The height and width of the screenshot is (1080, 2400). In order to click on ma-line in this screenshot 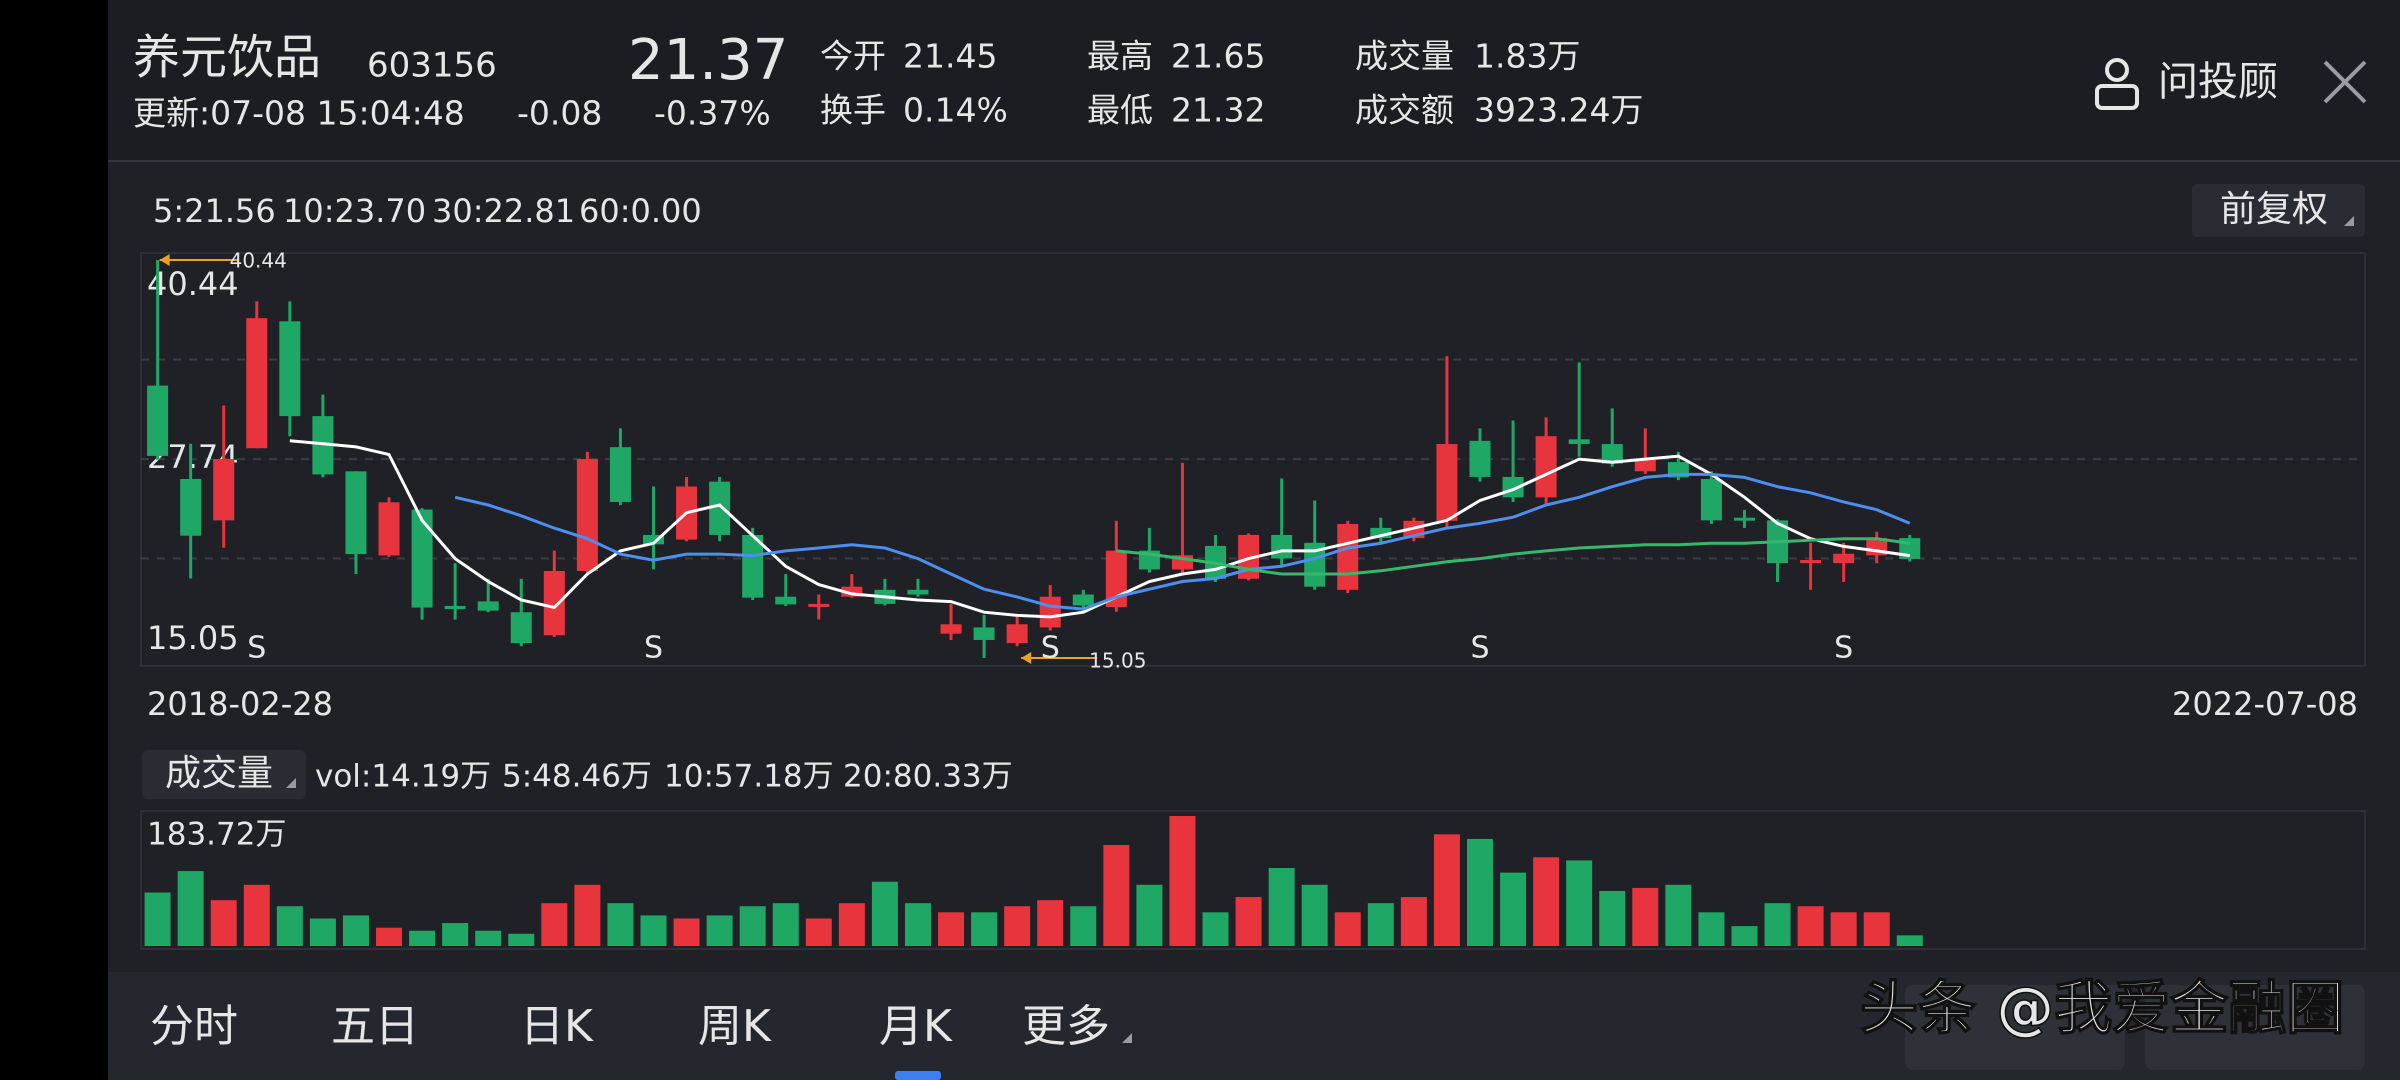, I will do `click(1182, 541)`.